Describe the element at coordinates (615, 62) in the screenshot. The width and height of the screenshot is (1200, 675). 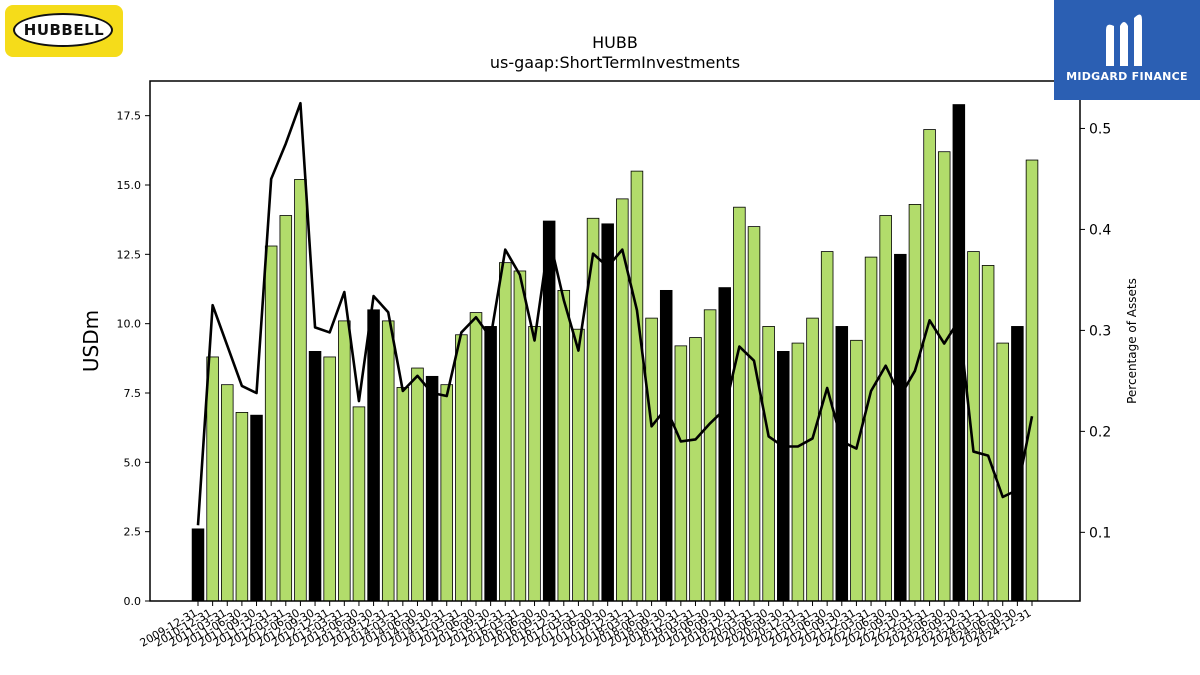
I see `chart-subtitle: us-gaap:ShortTermInvestments` at that location.